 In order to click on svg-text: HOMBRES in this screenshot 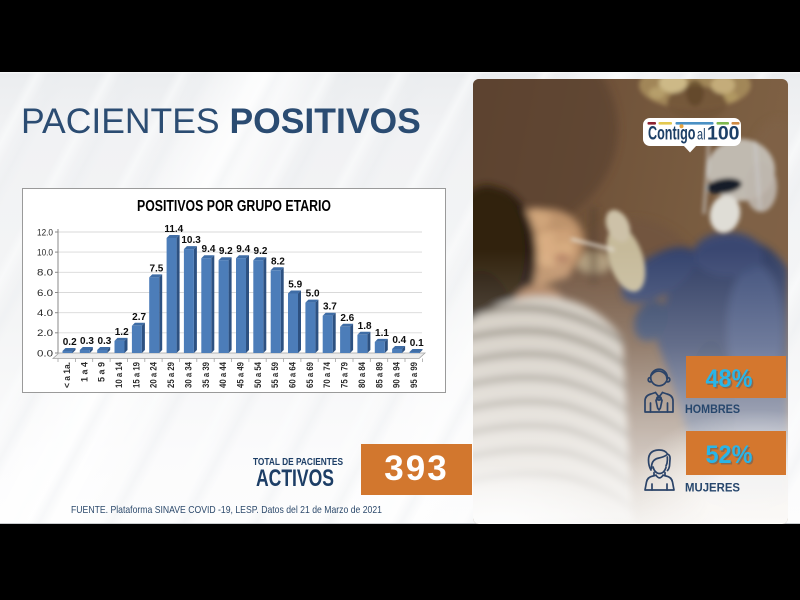, I will do `click(712, 410)`.